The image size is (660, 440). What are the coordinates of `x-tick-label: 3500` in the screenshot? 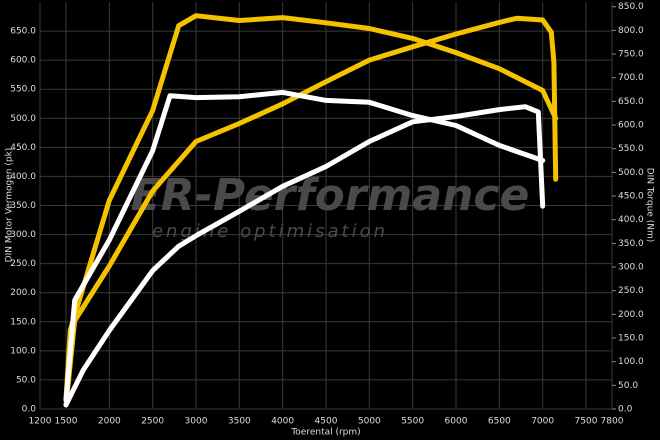 It's located at (239, 422).